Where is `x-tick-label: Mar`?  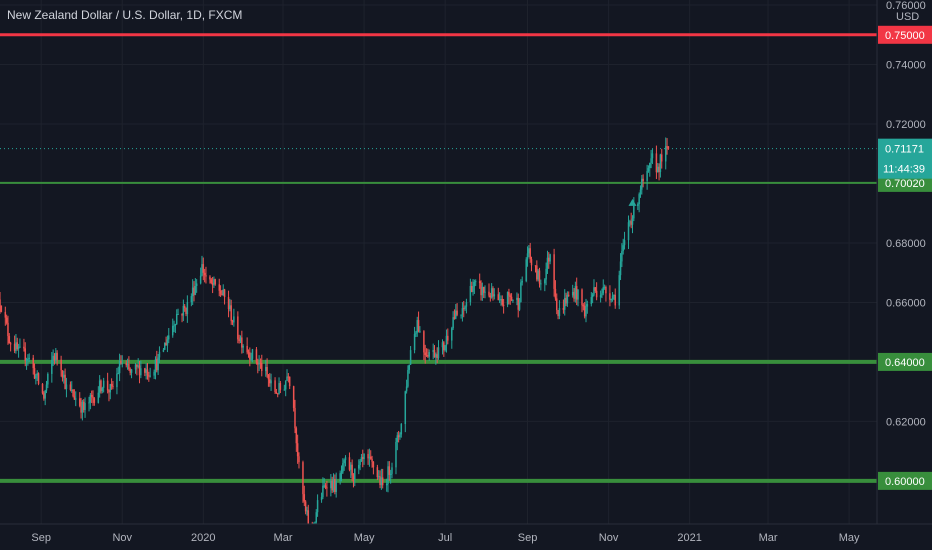
x-tick-label: Mar is located at coordinates (283, 538).